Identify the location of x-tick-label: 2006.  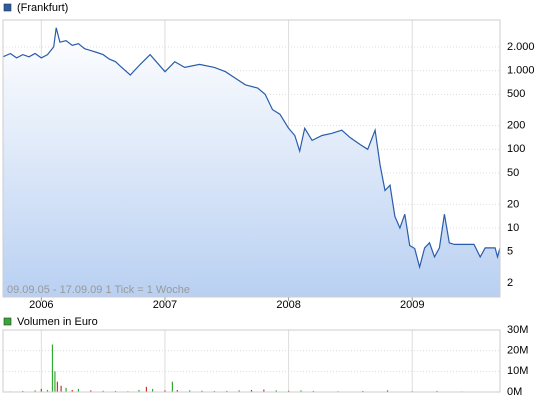
(41, 305).